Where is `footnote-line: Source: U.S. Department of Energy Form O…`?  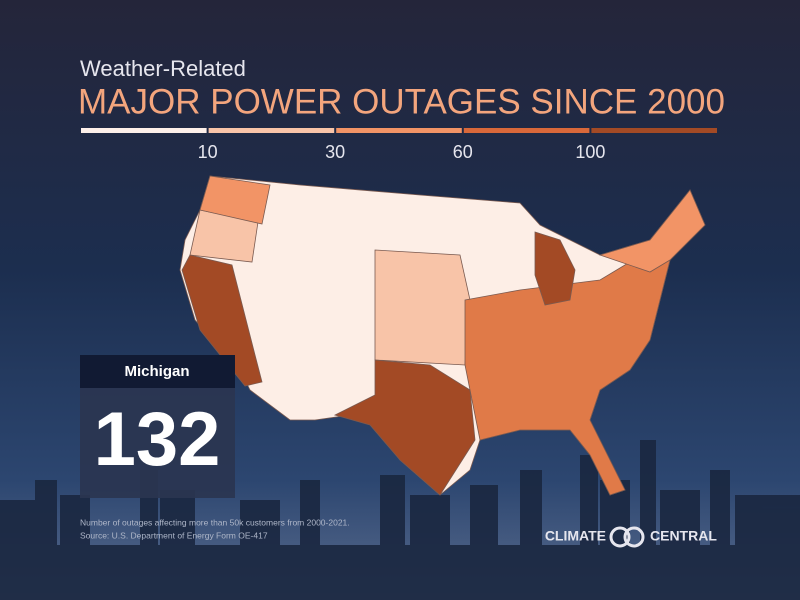 footnote-line: Source: U.S. Department of Energy Form O… is located at coordinates (174, 535).